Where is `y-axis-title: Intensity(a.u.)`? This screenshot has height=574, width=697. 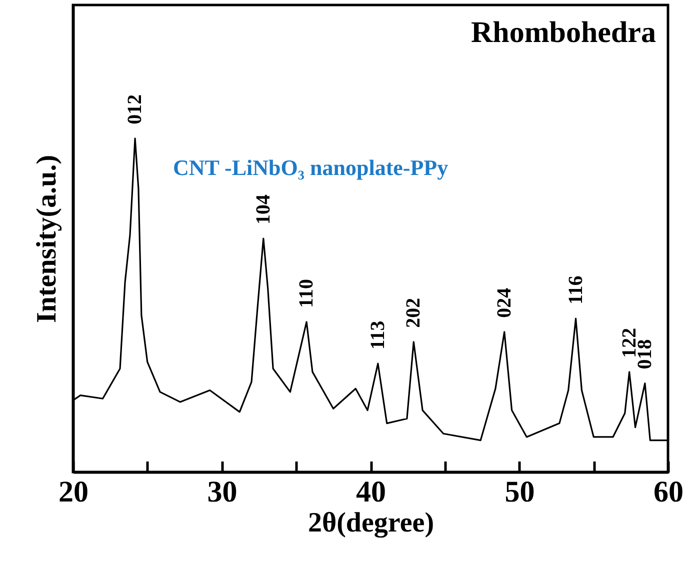 y-axis-title: Intensity(a.u.) is located at coordinates (47, 239).